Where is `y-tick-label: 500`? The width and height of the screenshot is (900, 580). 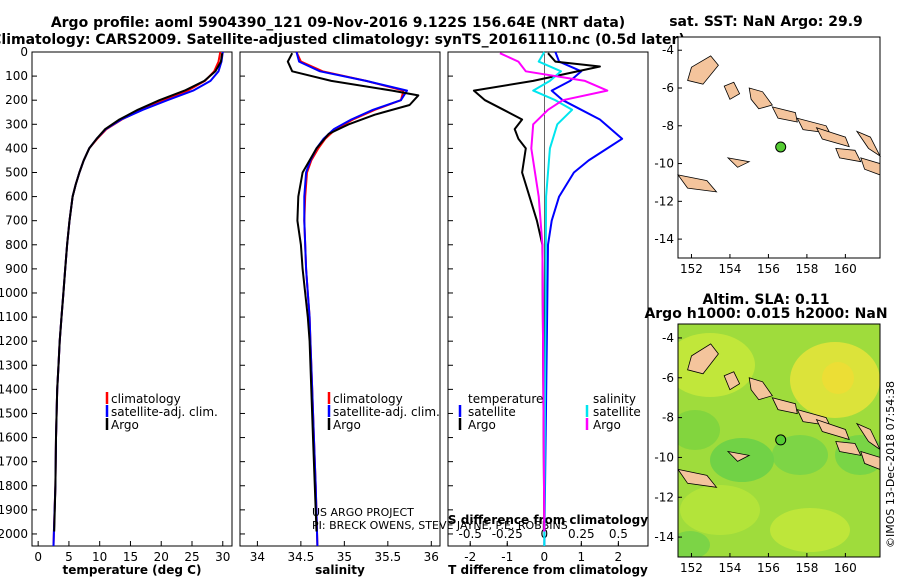 y-tick-label: 500 is located at coordinates (16, 172).